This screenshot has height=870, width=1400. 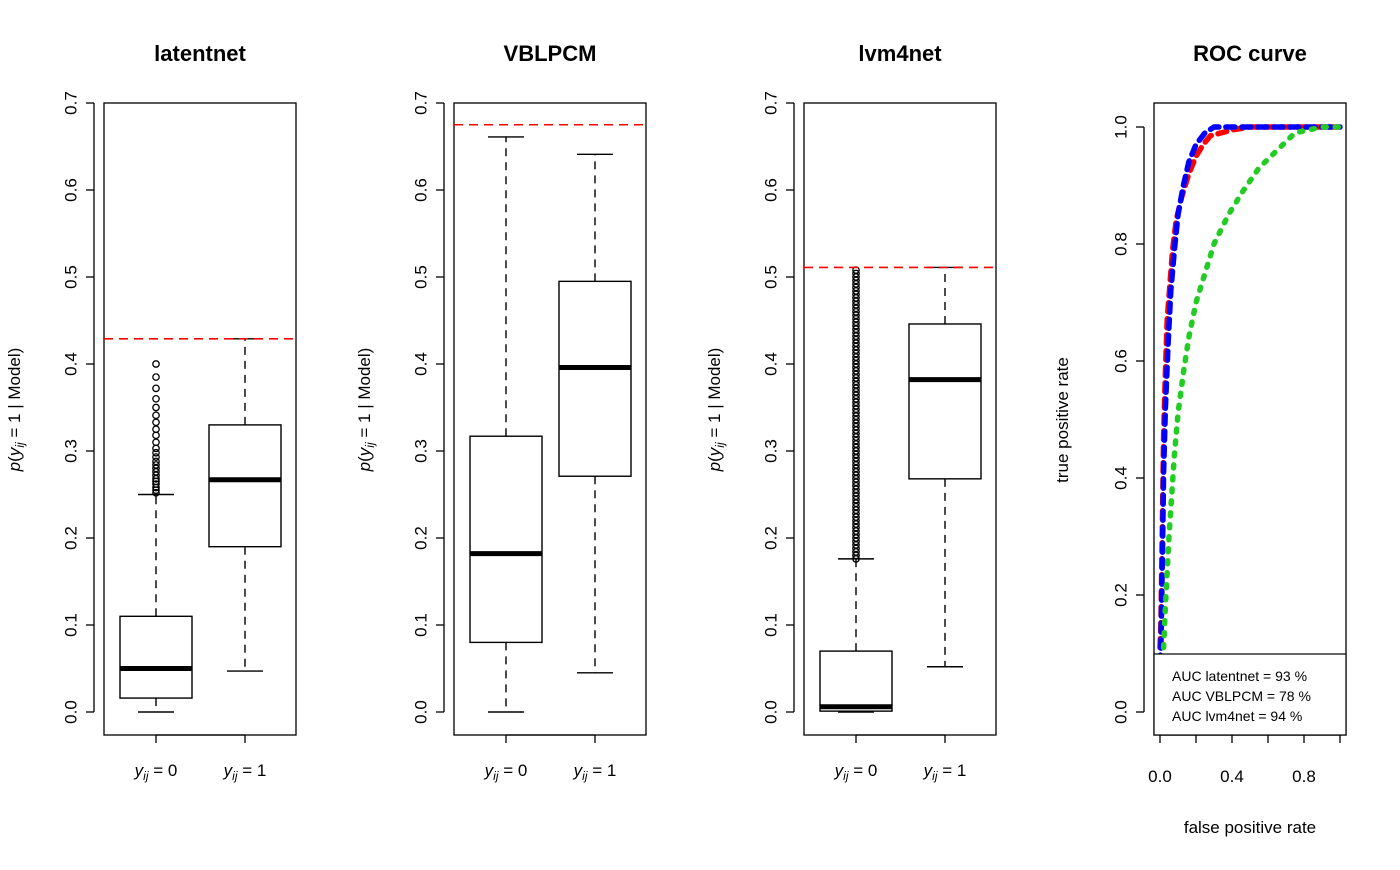 What do you see at coordinates (1304, 776) in the screenshot?
I see `x-tick-label: 0.8` at bounding box center [1304, 776].